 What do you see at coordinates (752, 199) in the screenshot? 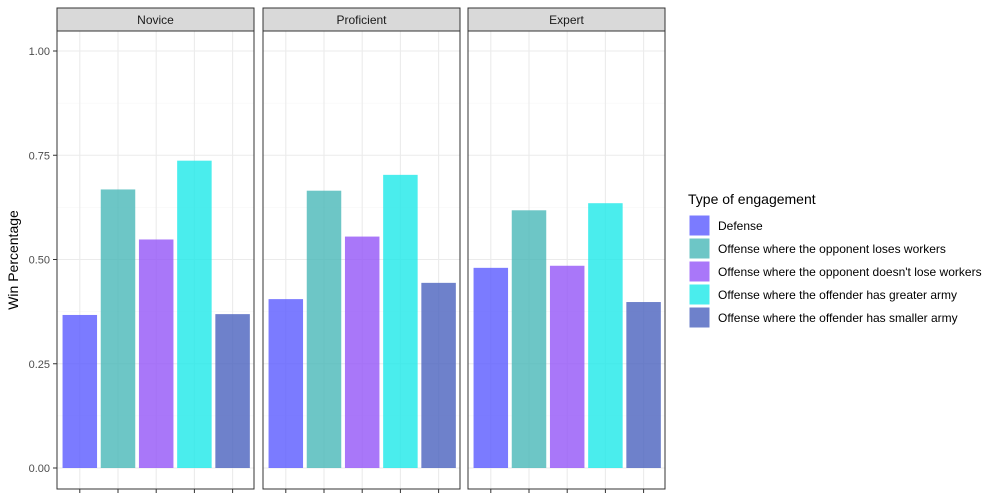
I see `legend-title: Type of engagement` at bounding box center [752, 199].